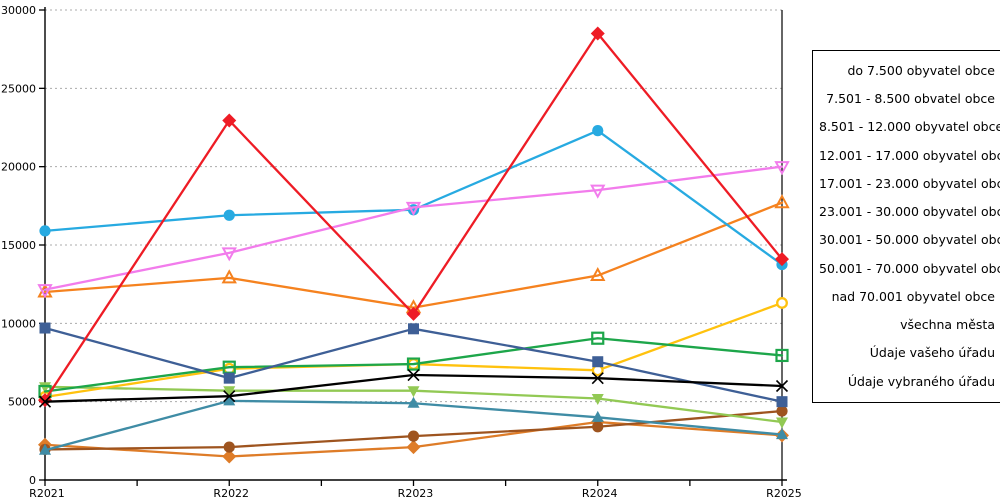  Describe the element at coordinates (909, 127) in the screenshot. I see `legend-item-2: 8.501 - 12.000 obyvatel obce` at that location.